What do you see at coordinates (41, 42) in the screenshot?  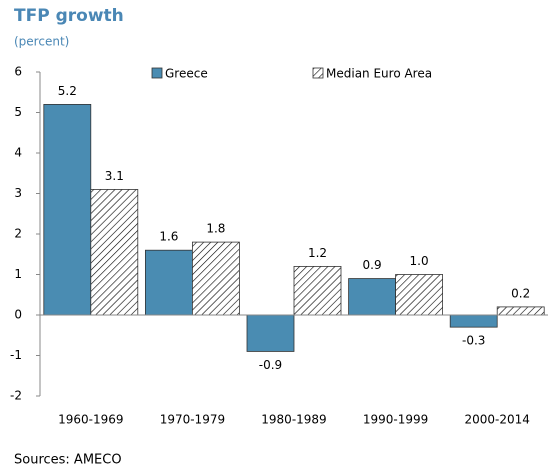 I see `chart-subtitle: (percent)` at bounding box center [41, 42].